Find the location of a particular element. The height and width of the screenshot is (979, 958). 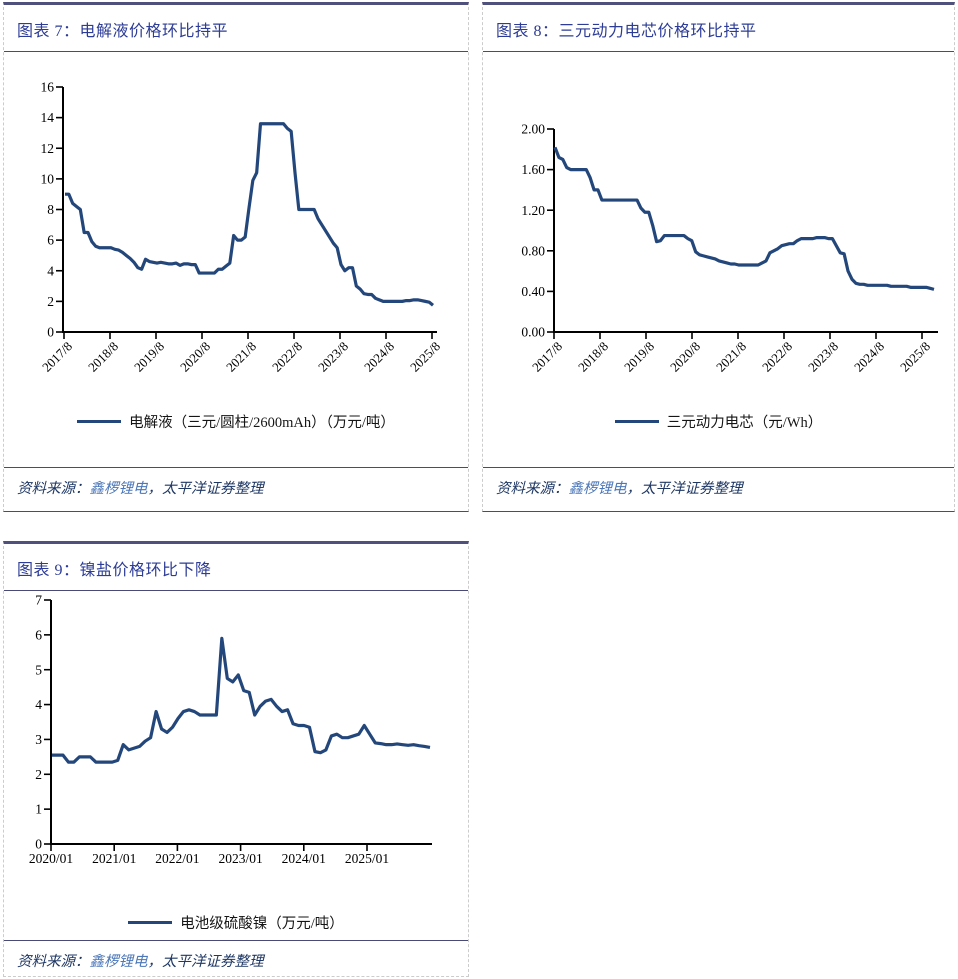

y-tick-label: 0.80 is located at coordinates (533, 250).